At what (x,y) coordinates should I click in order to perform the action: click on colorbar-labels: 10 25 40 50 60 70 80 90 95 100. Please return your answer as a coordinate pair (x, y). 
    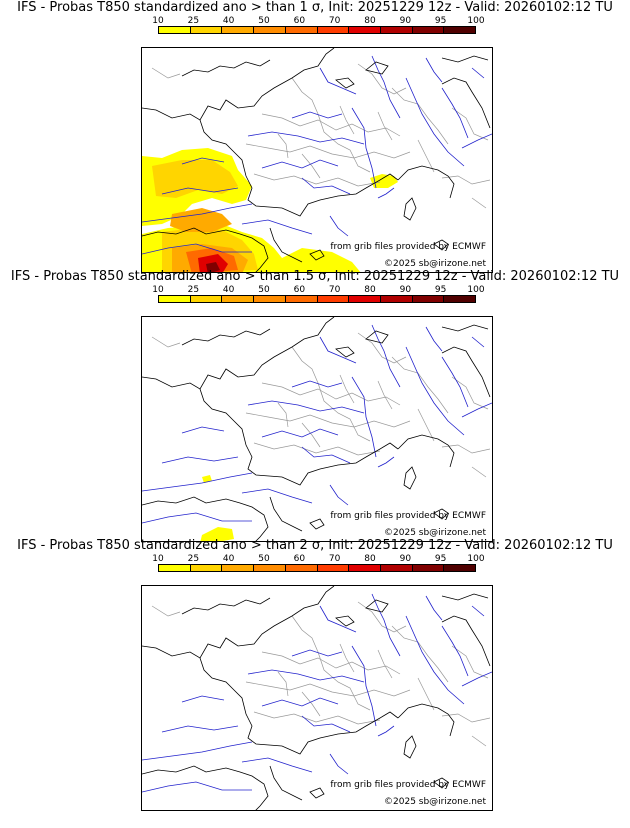
    Looking at the image, I should click on (318, 559).